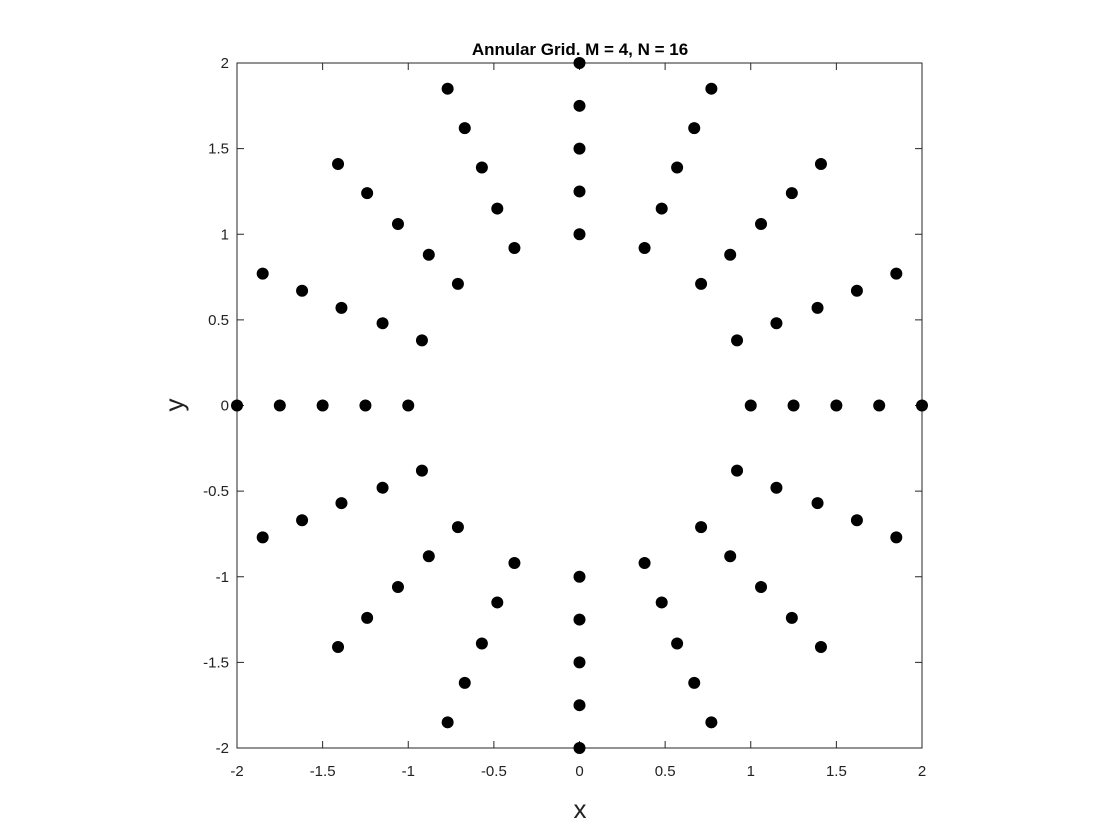 The width and height of the screenshot is (1120, 840). I want to click on y-tick-label: 0.5, so click(218, 320).